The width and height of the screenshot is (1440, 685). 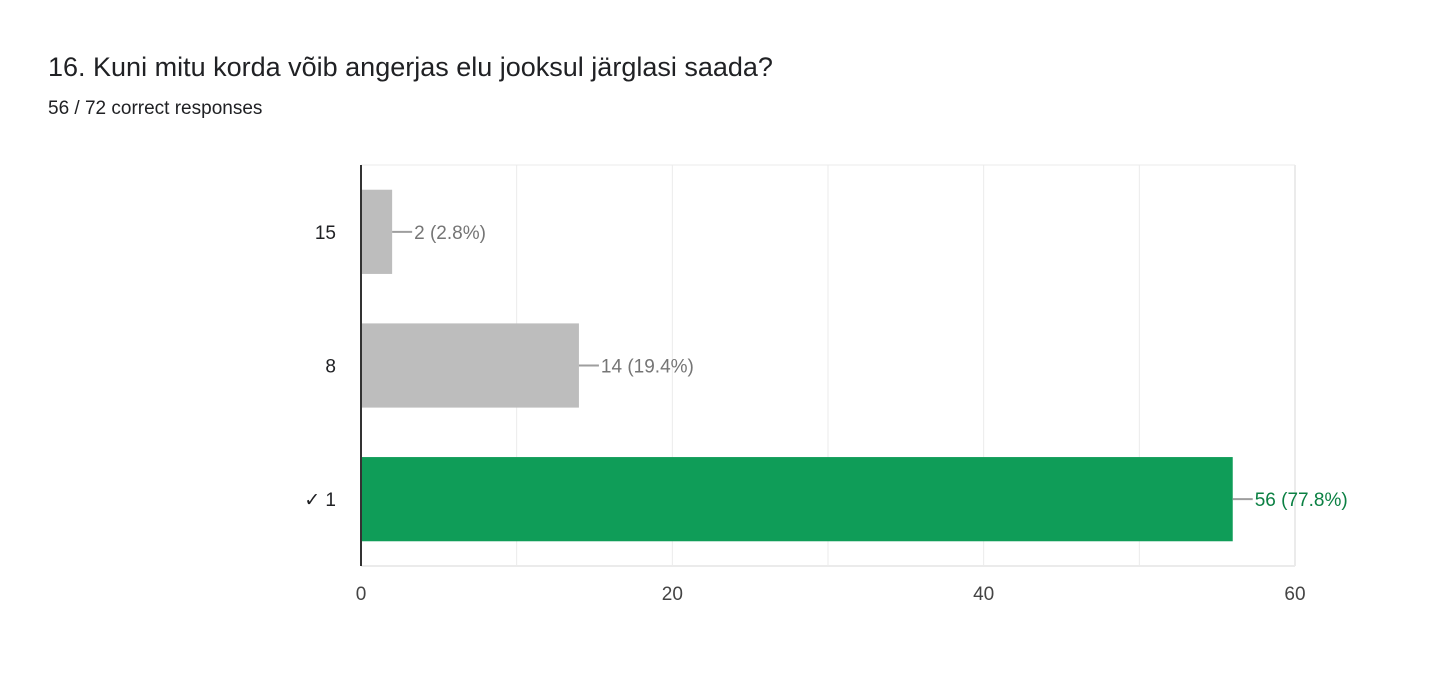 I want to click on correct-responses-summary: 56 / 72 correct responses, so click(x=155, y=108).